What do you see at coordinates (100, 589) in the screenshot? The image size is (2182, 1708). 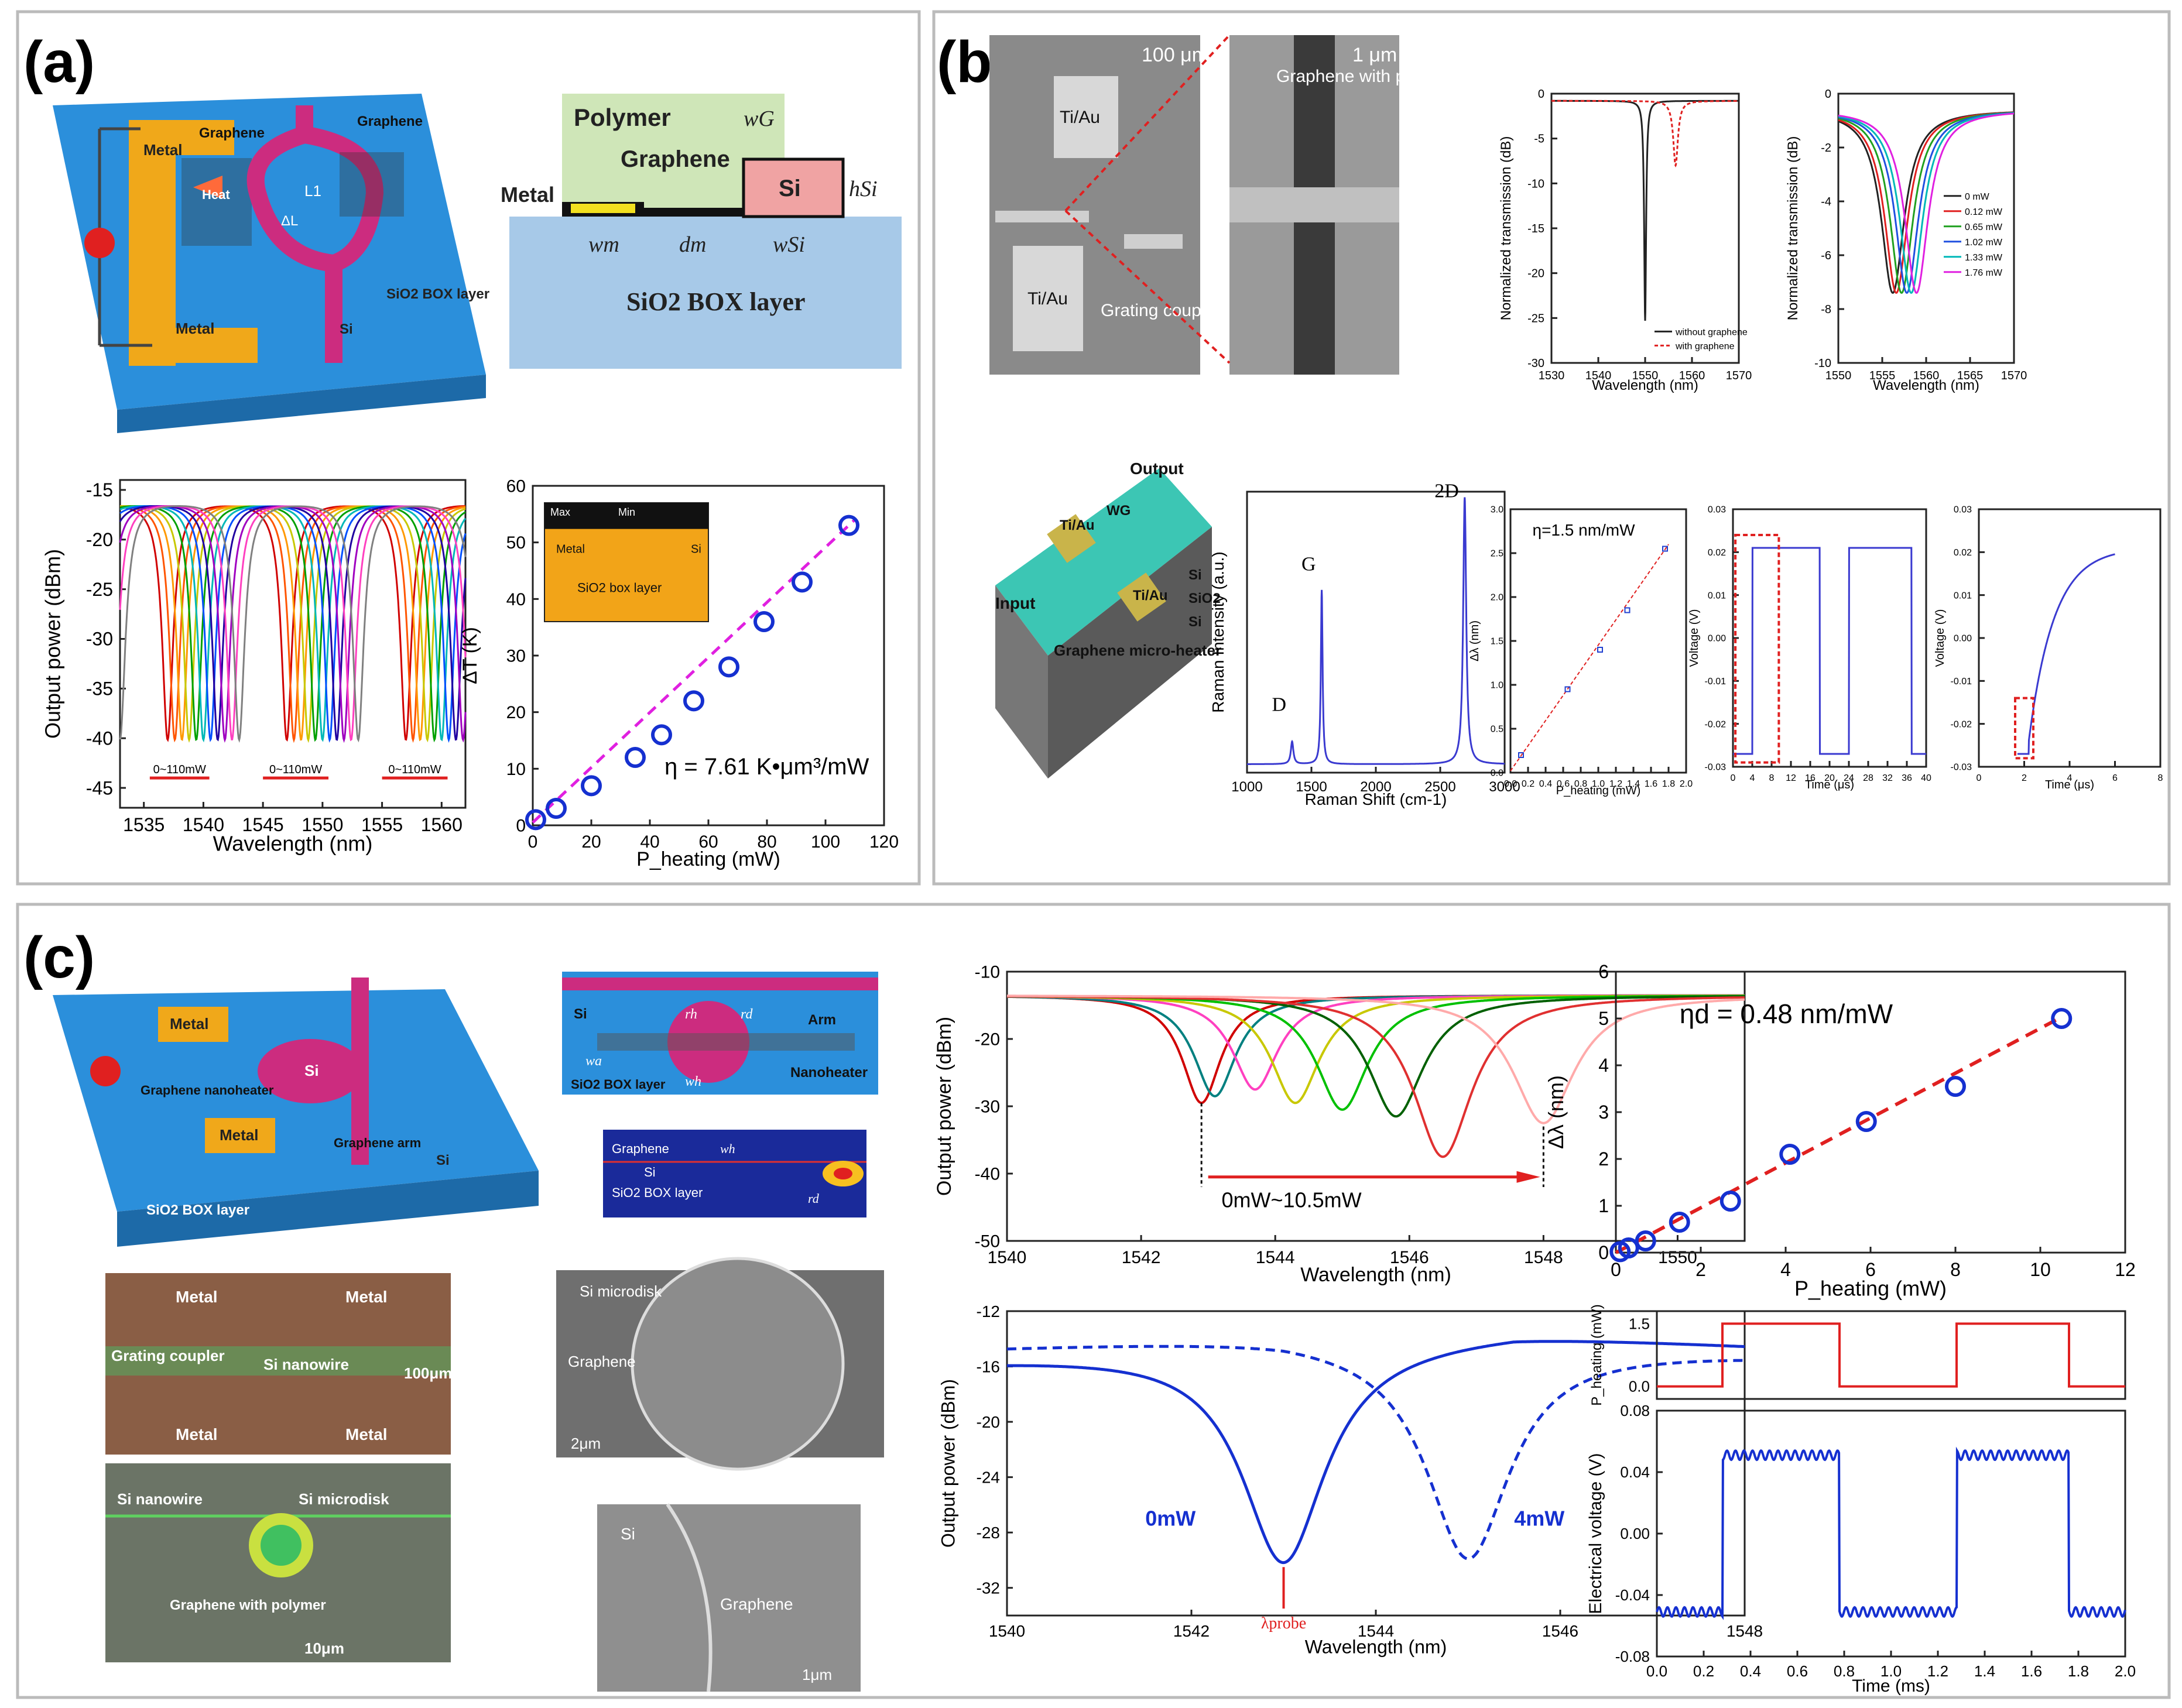 I see `y-tick-label: -25` at bounding box center [100, 589].